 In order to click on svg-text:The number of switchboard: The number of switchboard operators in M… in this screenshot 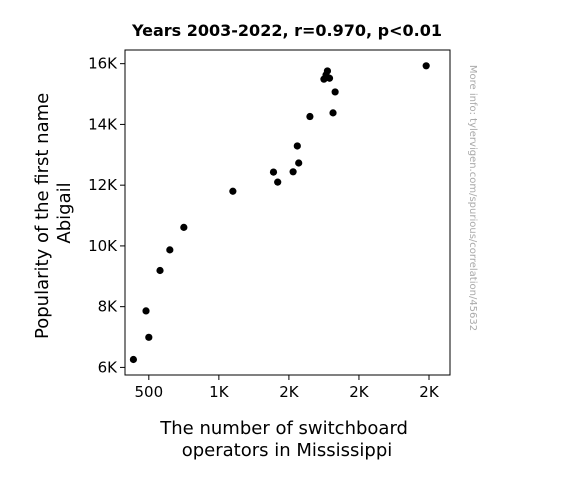, I will do `click(286, 439)`.